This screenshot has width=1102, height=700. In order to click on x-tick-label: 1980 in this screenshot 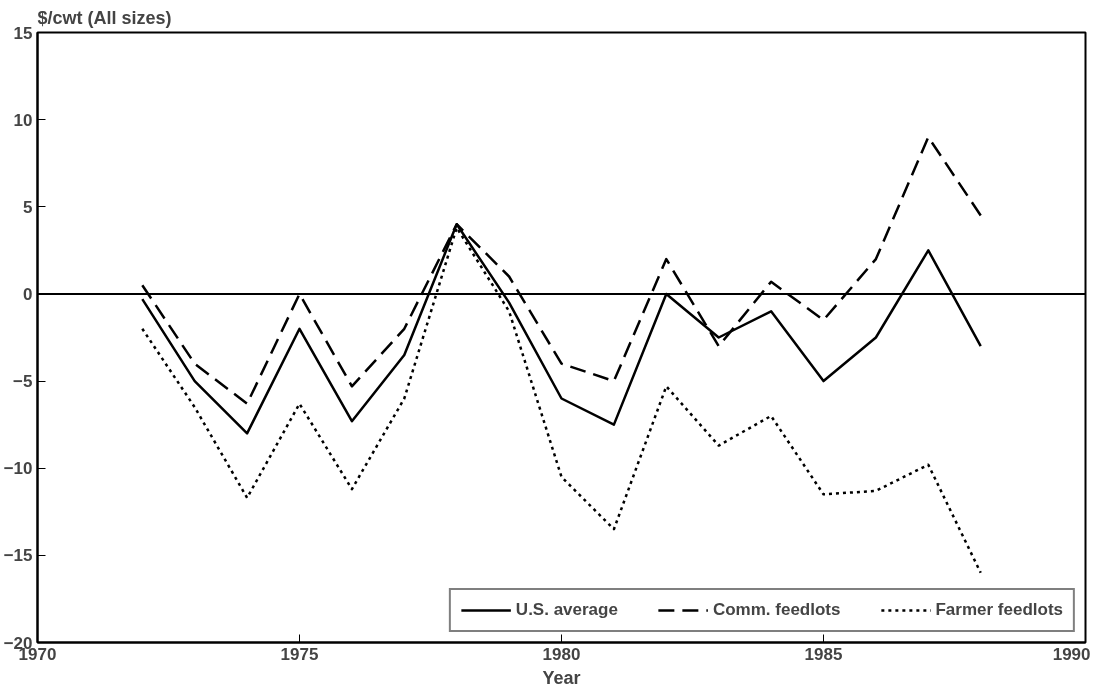, I will do `click(561, 654)`.